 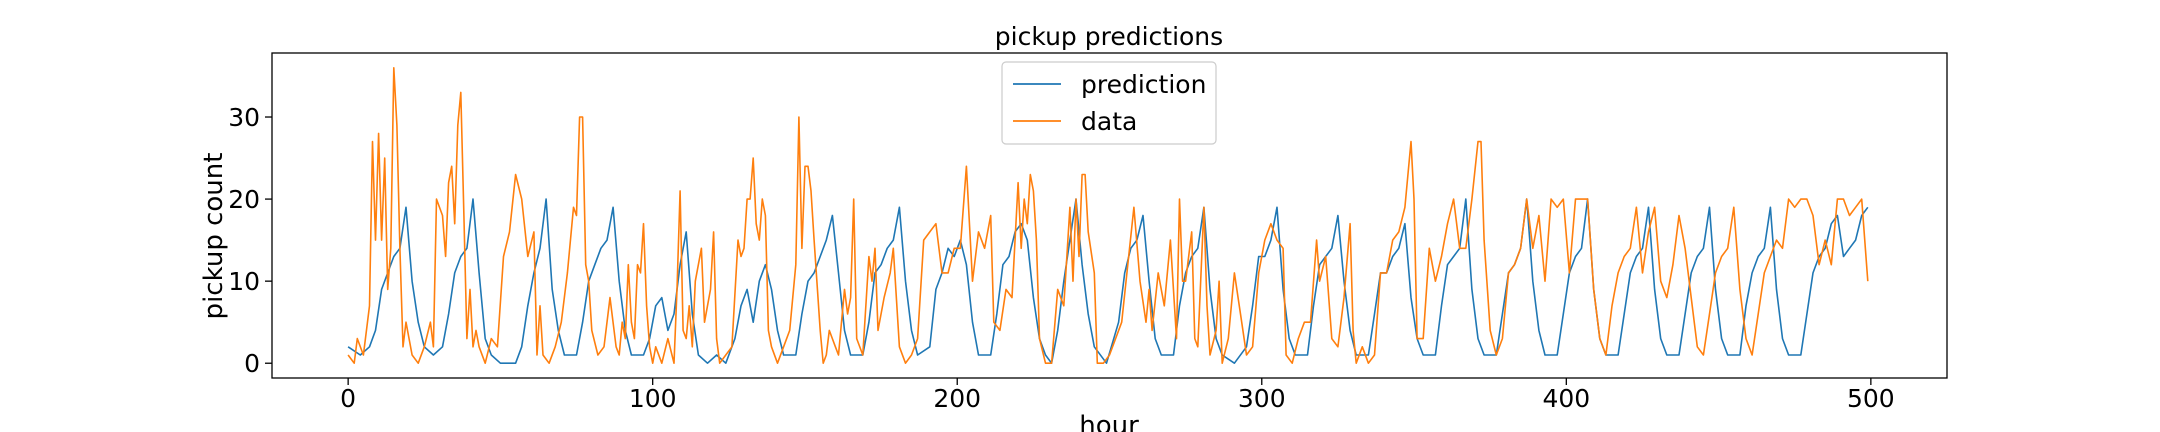 I want to click on y-axis: 0 10 20 30, so click(x=250, y=240).